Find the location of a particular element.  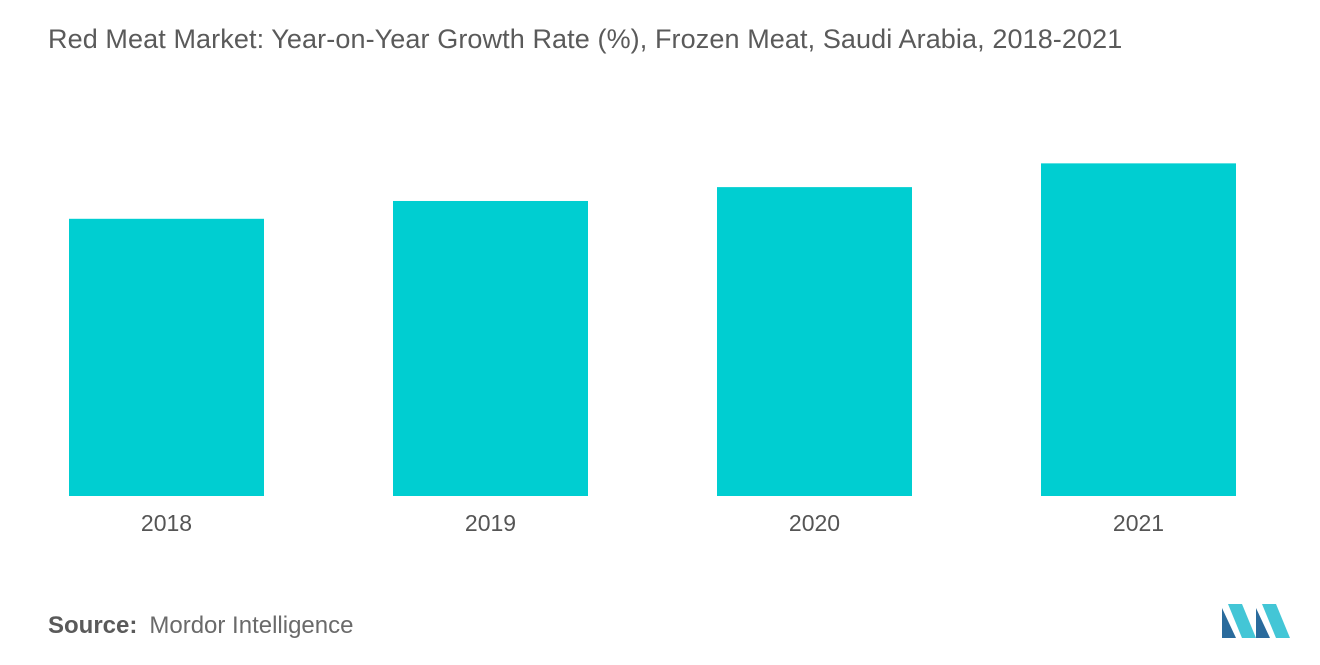

x-tick-label-2018: 2018 is located at coordinates (166, 523).